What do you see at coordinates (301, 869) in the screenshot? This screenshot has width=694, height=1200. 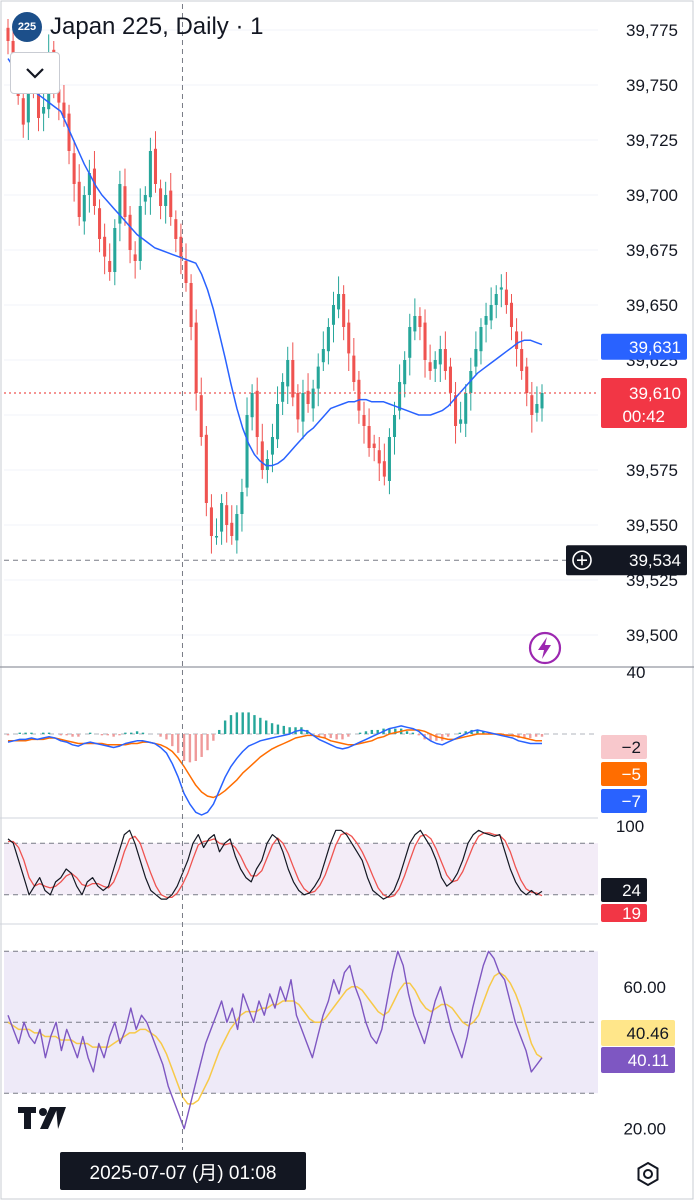 I see `stoch-band` at bounding box center [301, 869].